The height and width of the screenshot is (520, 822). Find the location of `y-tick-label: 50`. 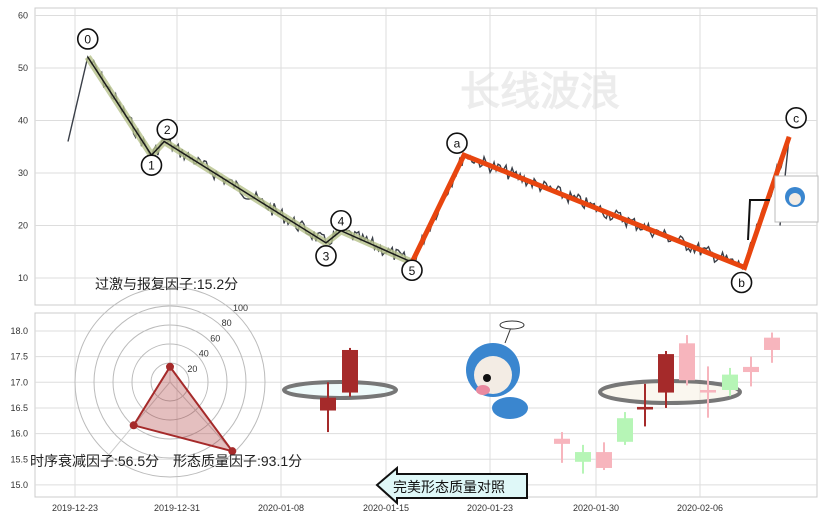

y-tick-label: 50 is located at coordinates (23, 68).